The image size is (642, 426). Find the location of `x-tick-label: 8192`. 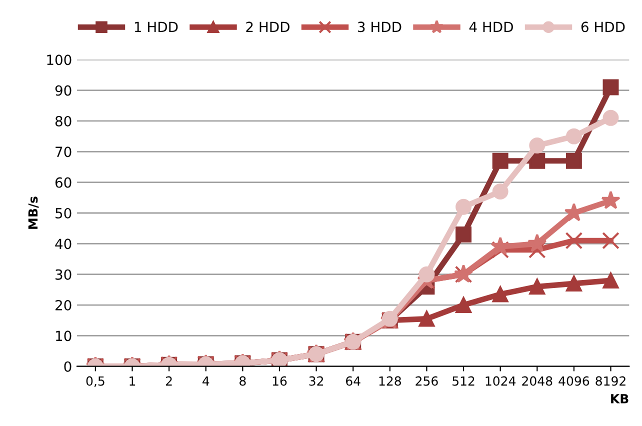

x-tick-label: 8192 is located at coordinates (611, 381).